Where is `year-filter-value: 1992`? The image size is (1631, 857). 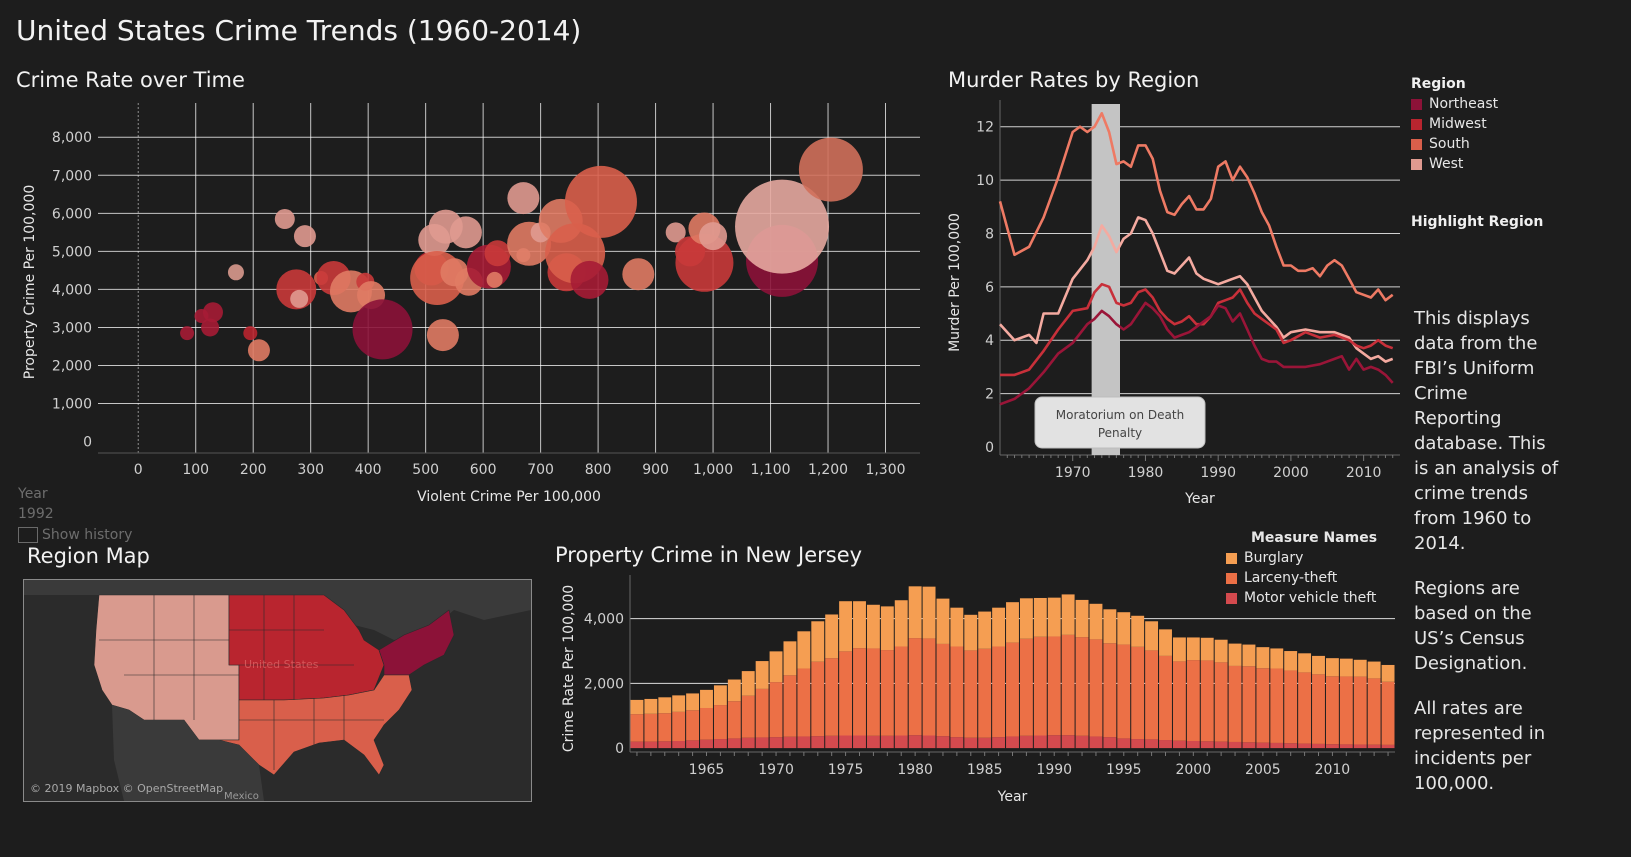 year-filter-value: 1992 is located at coordinates (36, 514).